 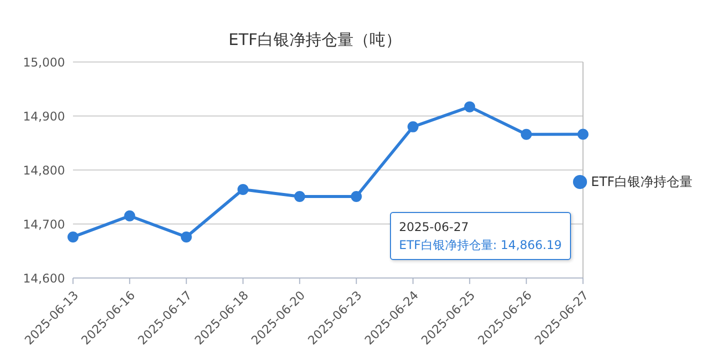 What do you see at coordinates (44, 116) in the screenshot?
I see `y-tick-label: 14,900` at bounding box center [44, 116].